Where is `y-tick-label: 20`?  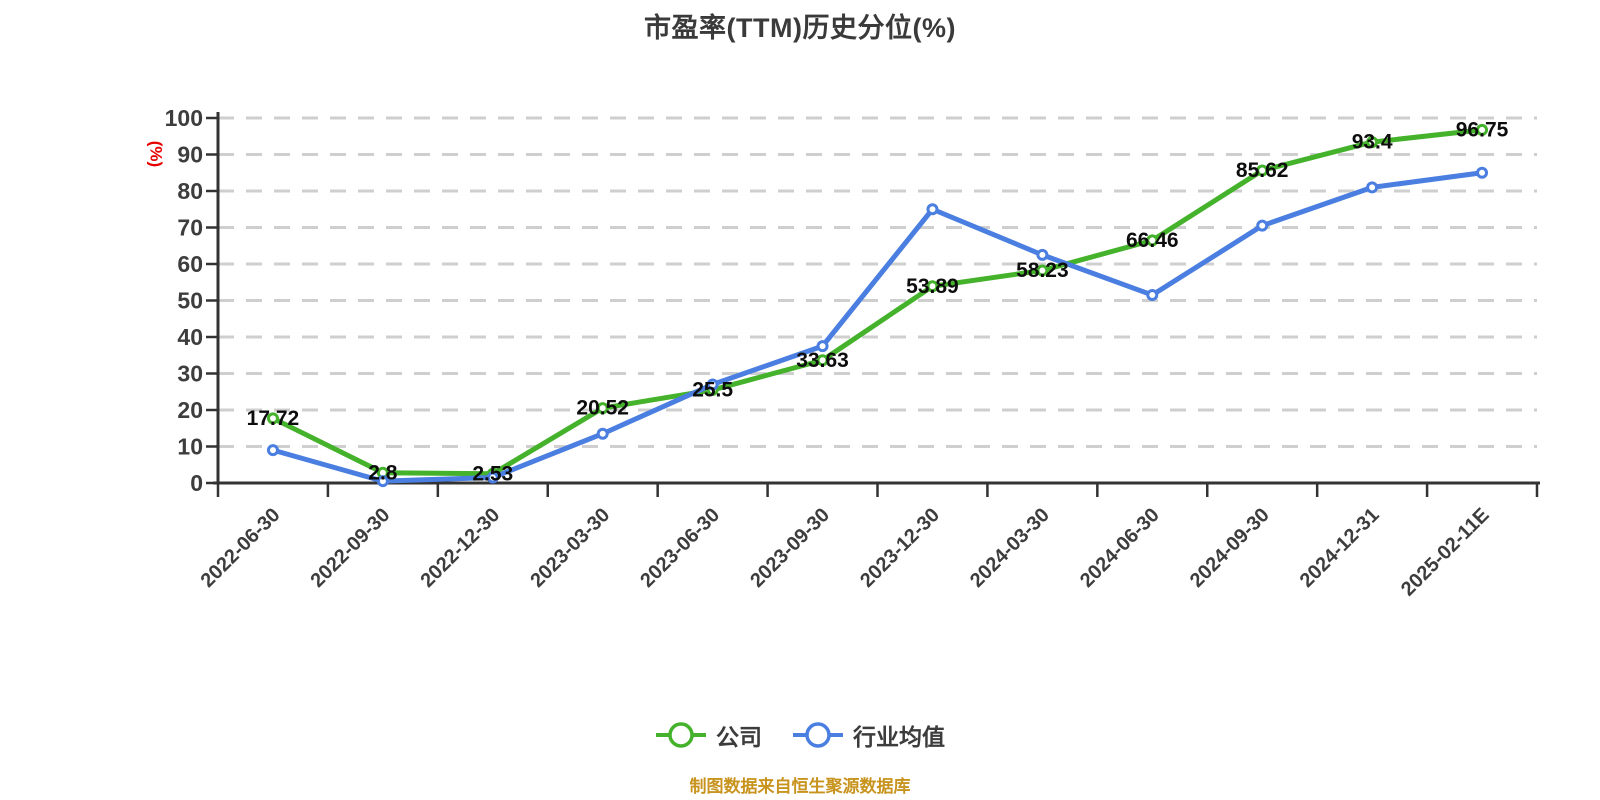 y-tick-label: 20 is located at coordinates (190, 410).